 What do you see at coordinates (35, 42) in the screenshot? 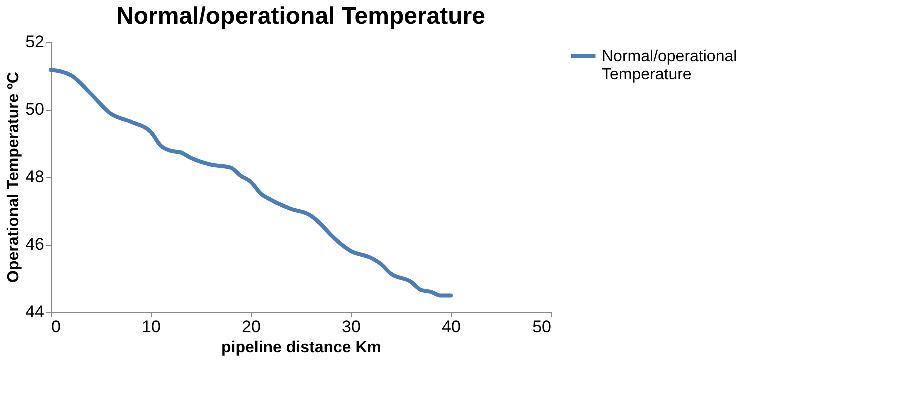
I see `y-tick-label: 52` at bounding box center [35, 42].